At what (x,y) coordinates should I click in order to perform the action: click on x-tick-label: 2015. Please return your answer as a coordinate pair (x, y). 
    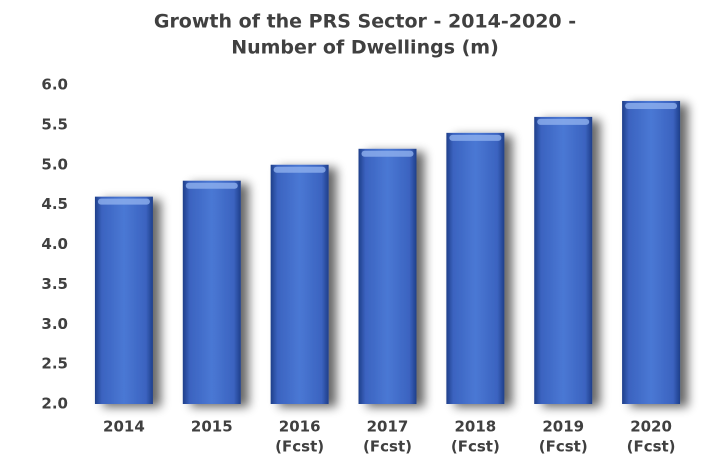
    Looking at the image, I should click on (212, 427).